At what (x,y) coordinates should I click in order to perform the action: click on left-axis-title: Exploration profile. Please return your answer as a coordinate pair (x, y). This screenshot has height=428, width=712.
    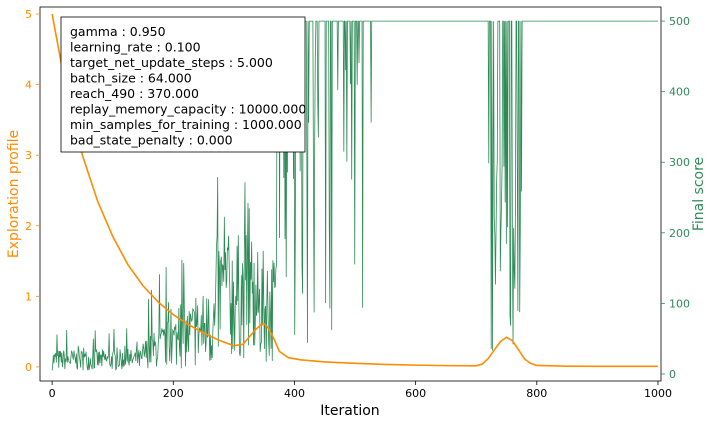
    Looking at the image, I should click on (14, 194).